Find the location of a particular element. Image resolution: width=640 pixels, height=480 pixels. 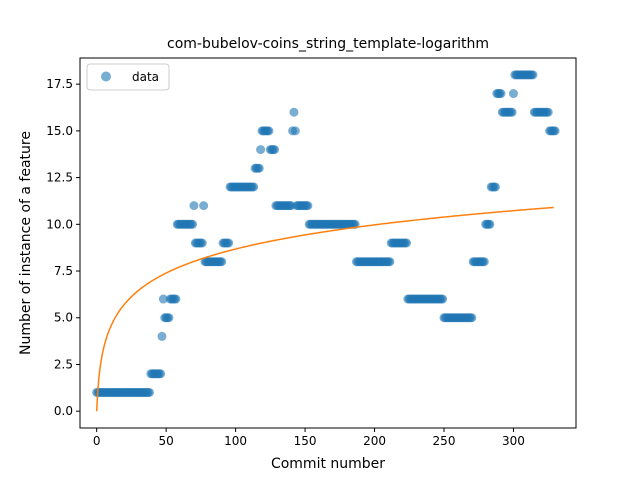

y-tick-label: 12.5 is located at coordinates (59, 178).